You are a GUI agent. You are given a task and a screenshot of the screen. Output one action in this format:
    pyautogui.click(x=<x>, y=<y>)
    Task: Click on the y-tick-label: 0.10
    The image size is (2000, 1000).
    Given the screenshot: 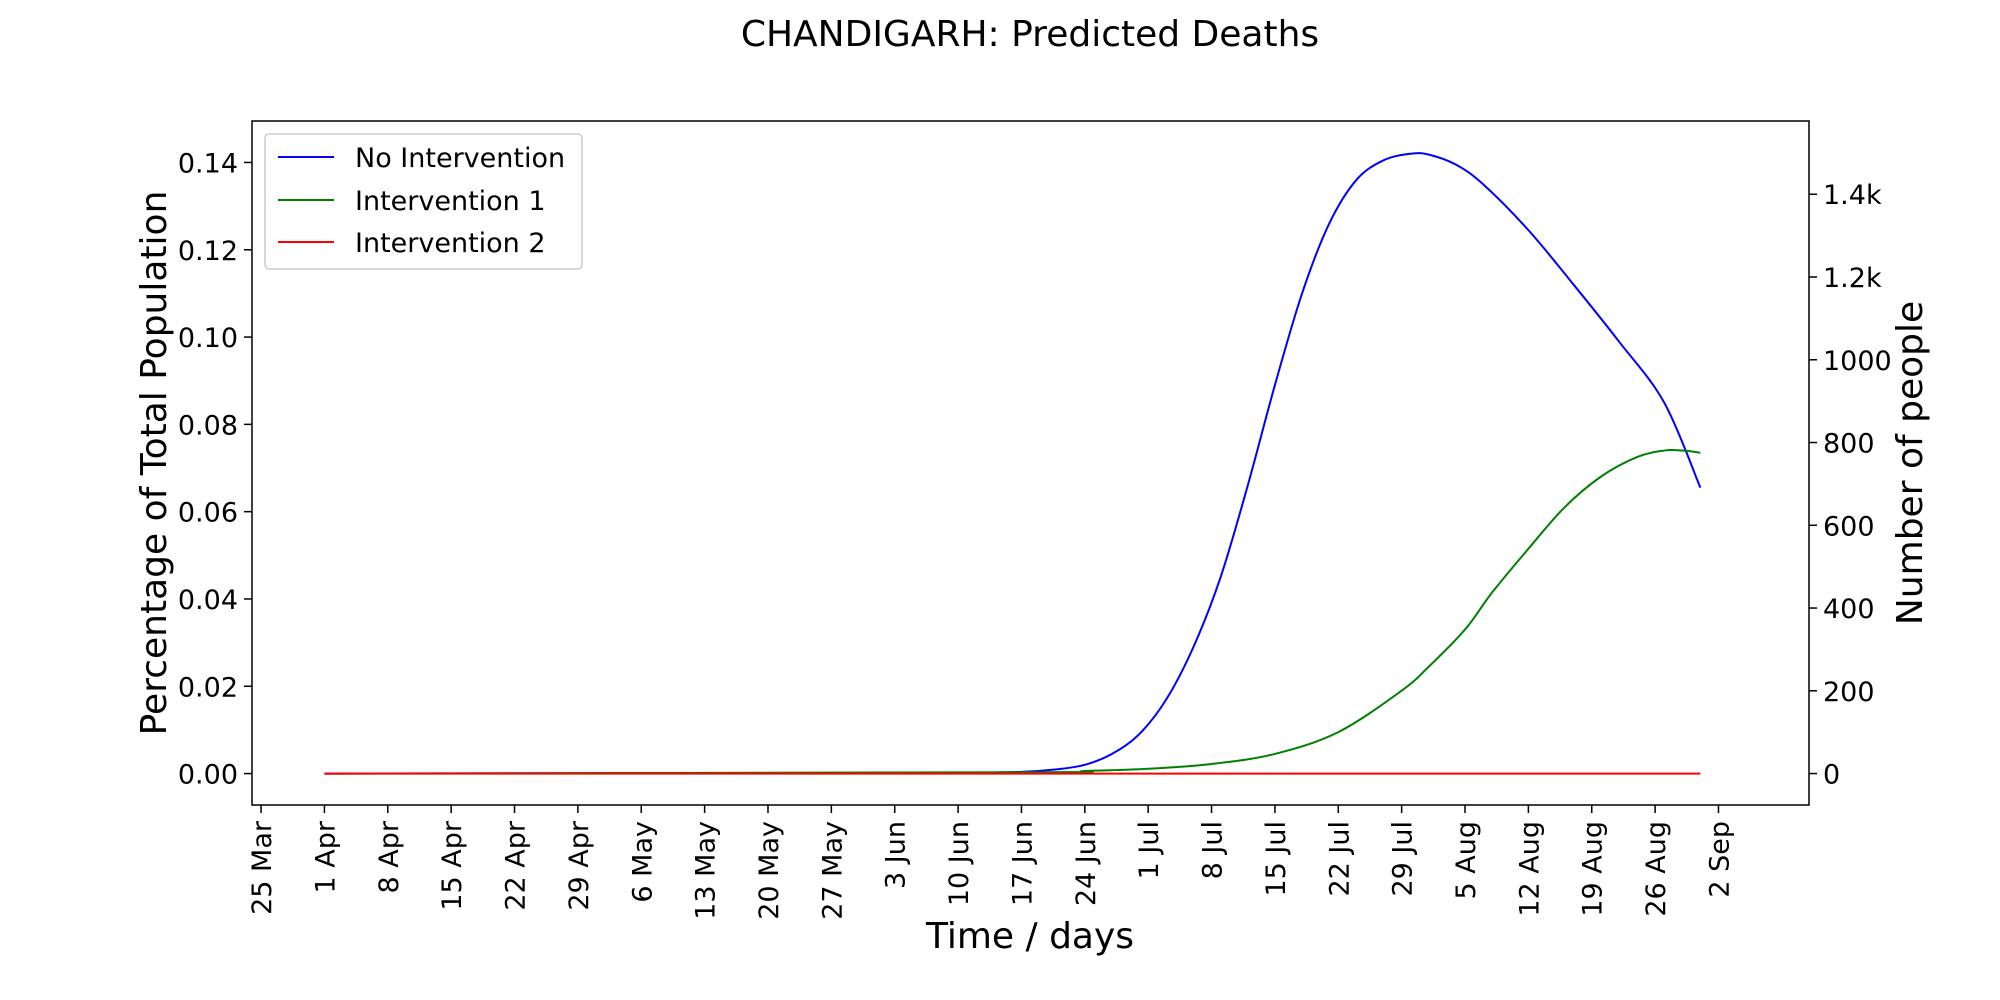 What is the action you would take?
    pyautogui.click(x=208, y=338)
    